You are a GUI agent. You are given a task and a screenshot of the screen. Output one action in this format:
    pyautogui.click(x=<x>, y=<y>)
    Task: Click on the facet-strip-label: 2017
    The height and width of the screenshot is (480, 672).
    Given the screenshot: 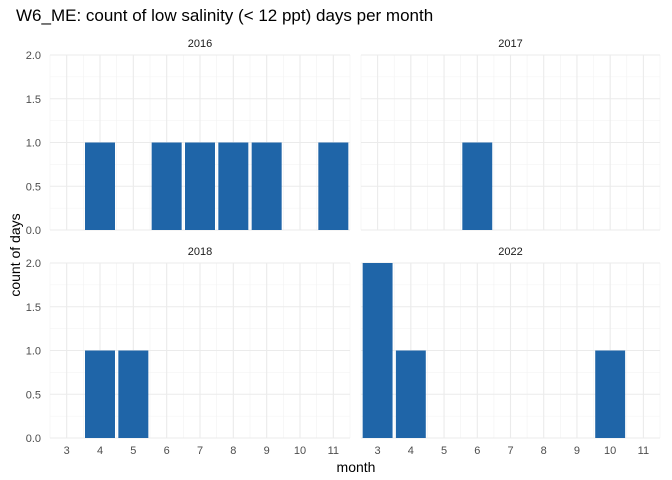 What is the action you would take?
    pyautogui.click(x=510, y=44)
    